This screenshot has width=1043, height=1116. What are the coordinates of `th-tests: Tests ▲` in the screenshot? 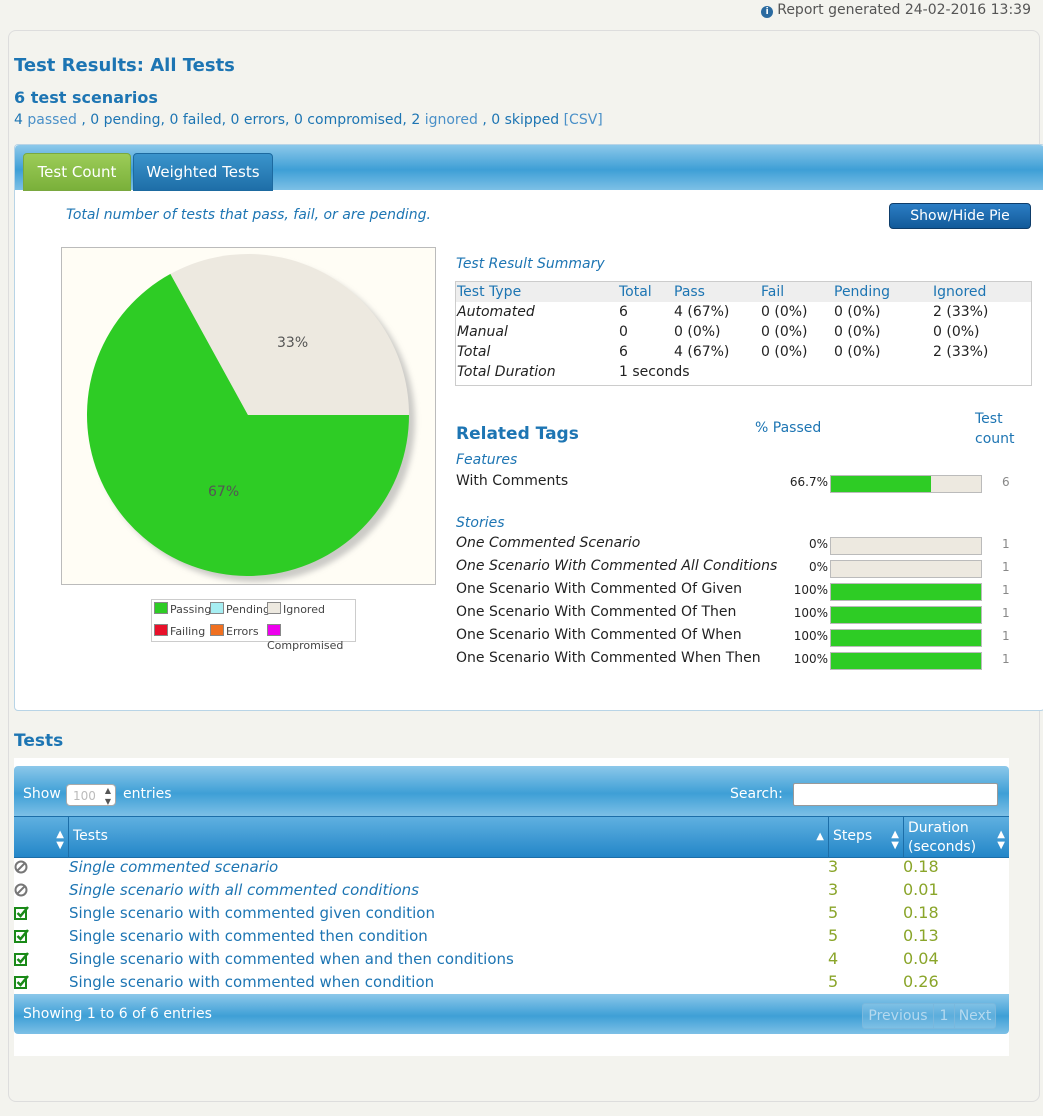 It's located at (448, 837).